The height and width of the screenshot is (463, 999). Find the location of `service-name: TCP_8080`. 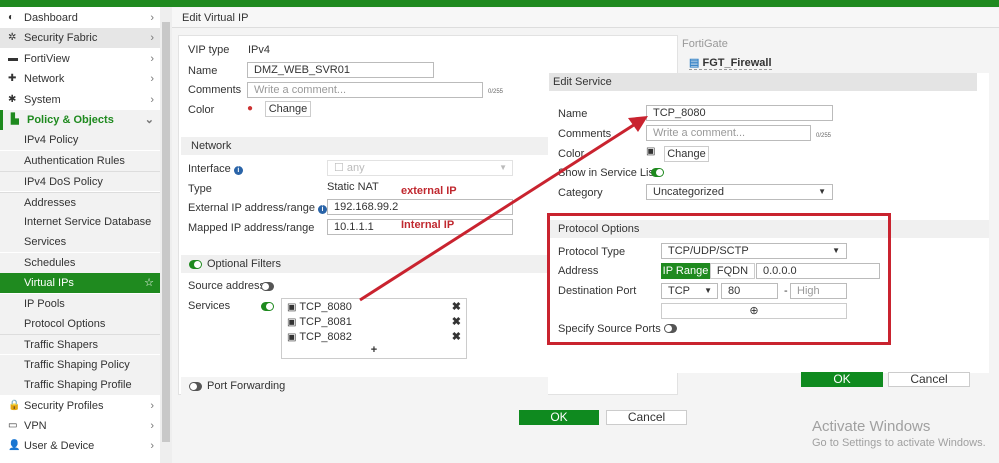

service-name: TCP_8080 is located at coordinates (325, 307).